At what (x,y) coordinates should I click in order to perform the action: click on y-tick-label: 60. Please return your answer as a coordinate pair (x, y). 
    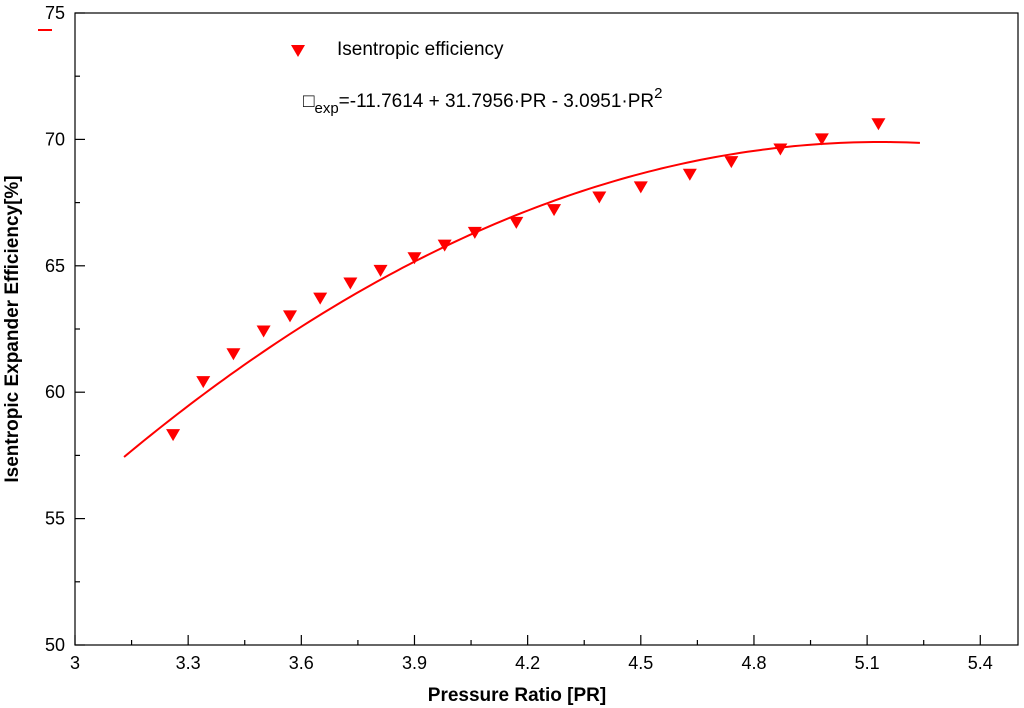
    Looking at the image, I should click on (55, 392).